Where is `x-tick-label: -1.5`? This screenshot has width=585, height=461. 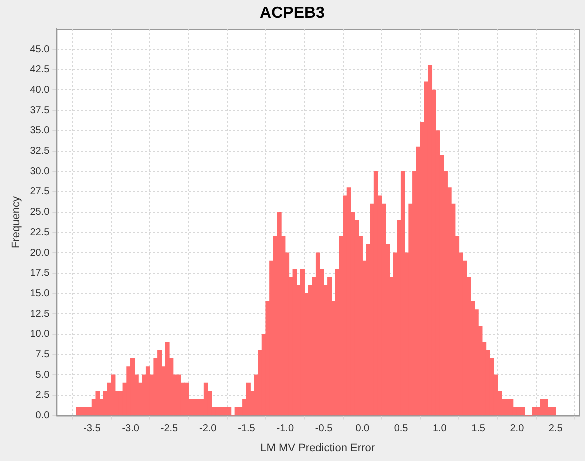 x-tick-label: -1.5 is located at coordinates (247, 429).